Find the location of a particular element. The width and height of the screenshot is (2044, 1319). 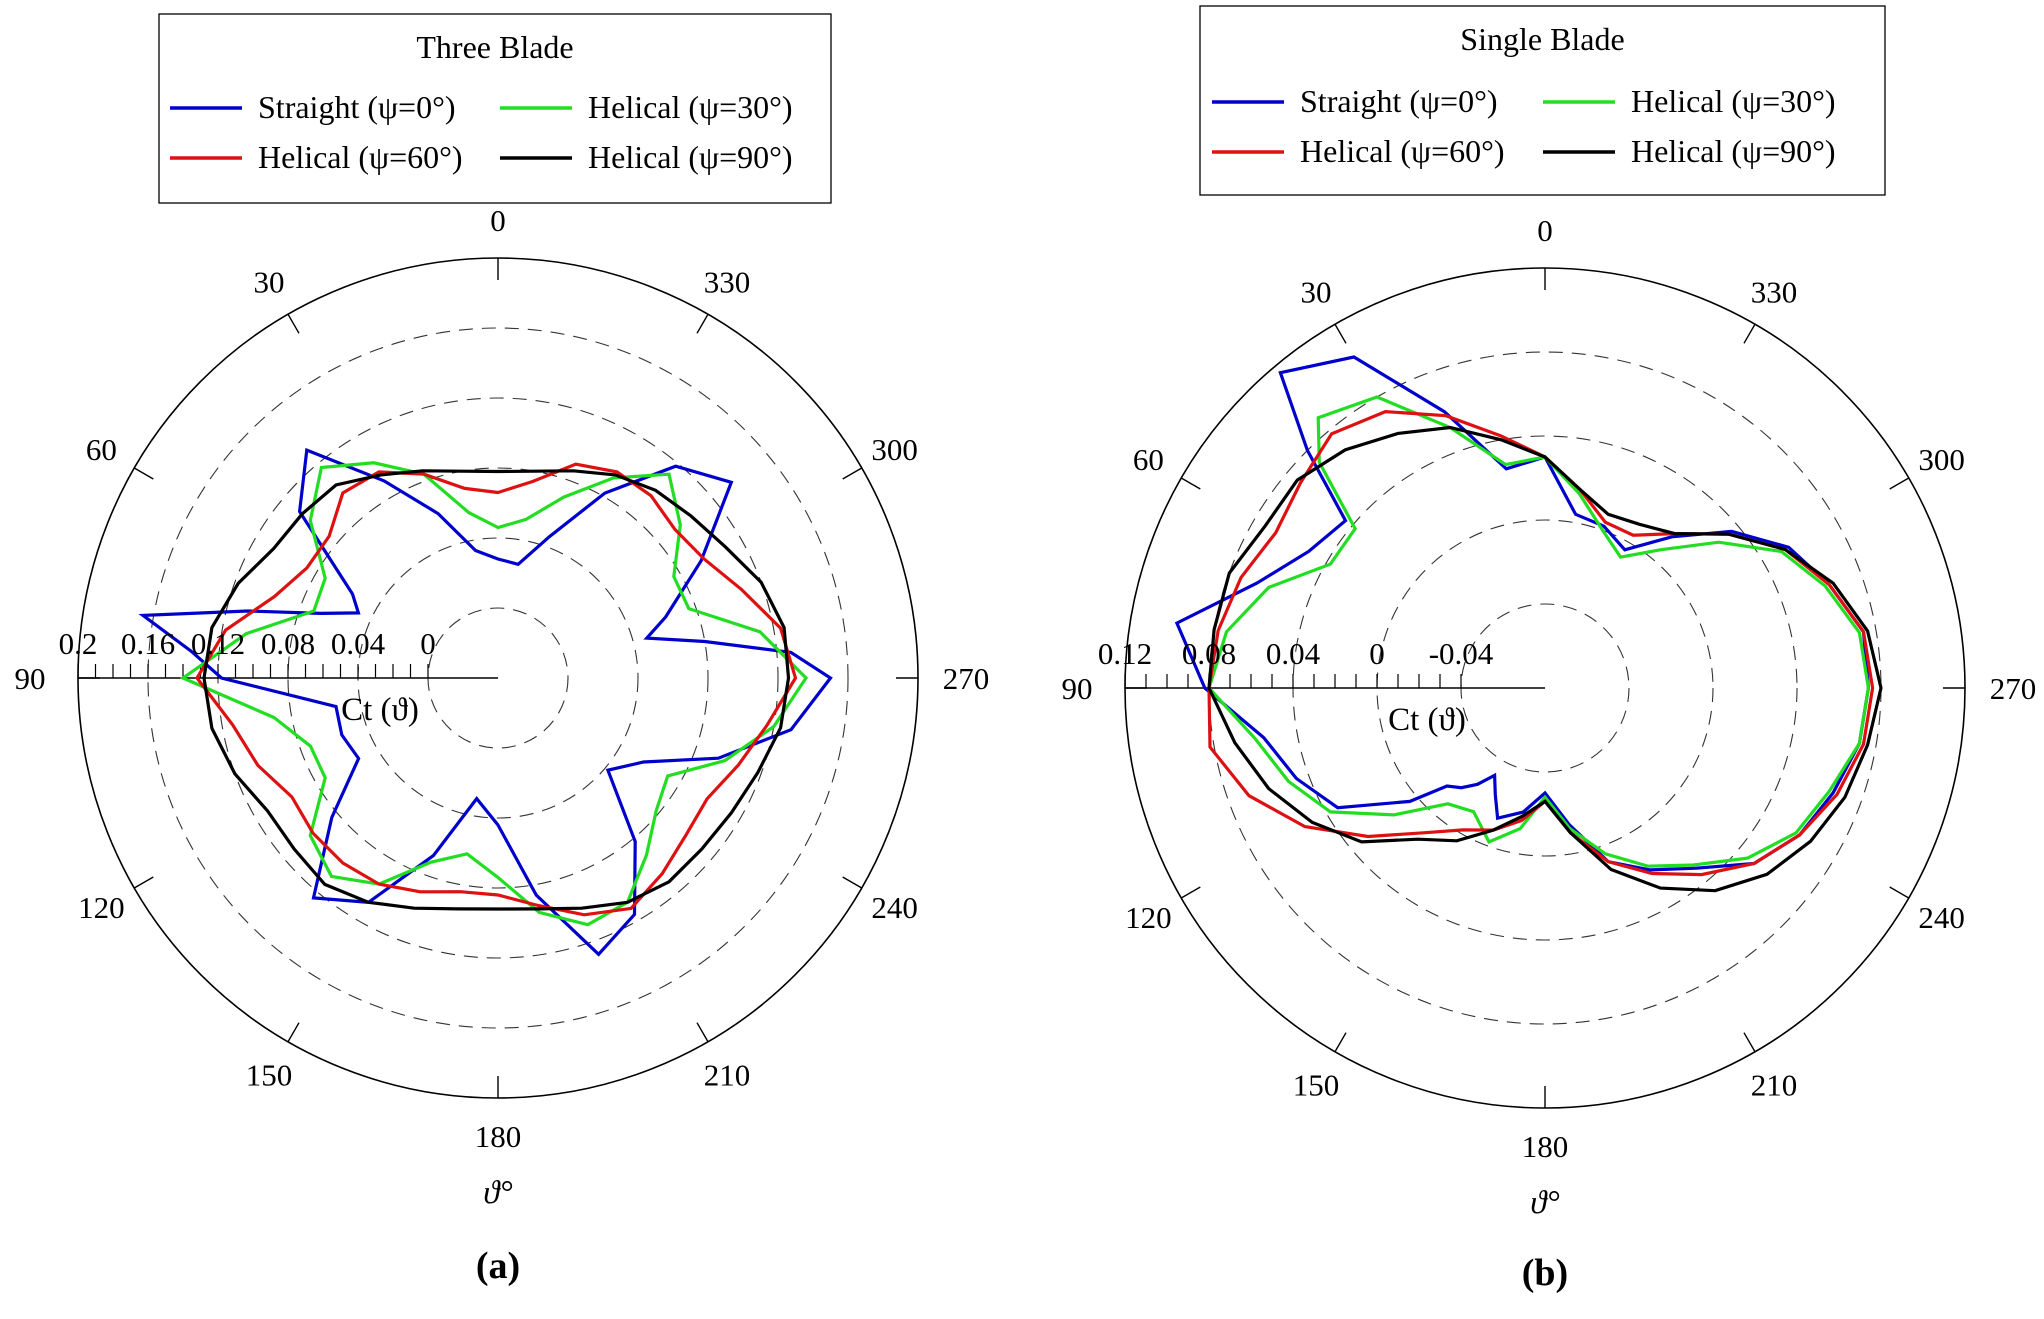

legend-title: Single Blade is located at coordinates (1542, 39).